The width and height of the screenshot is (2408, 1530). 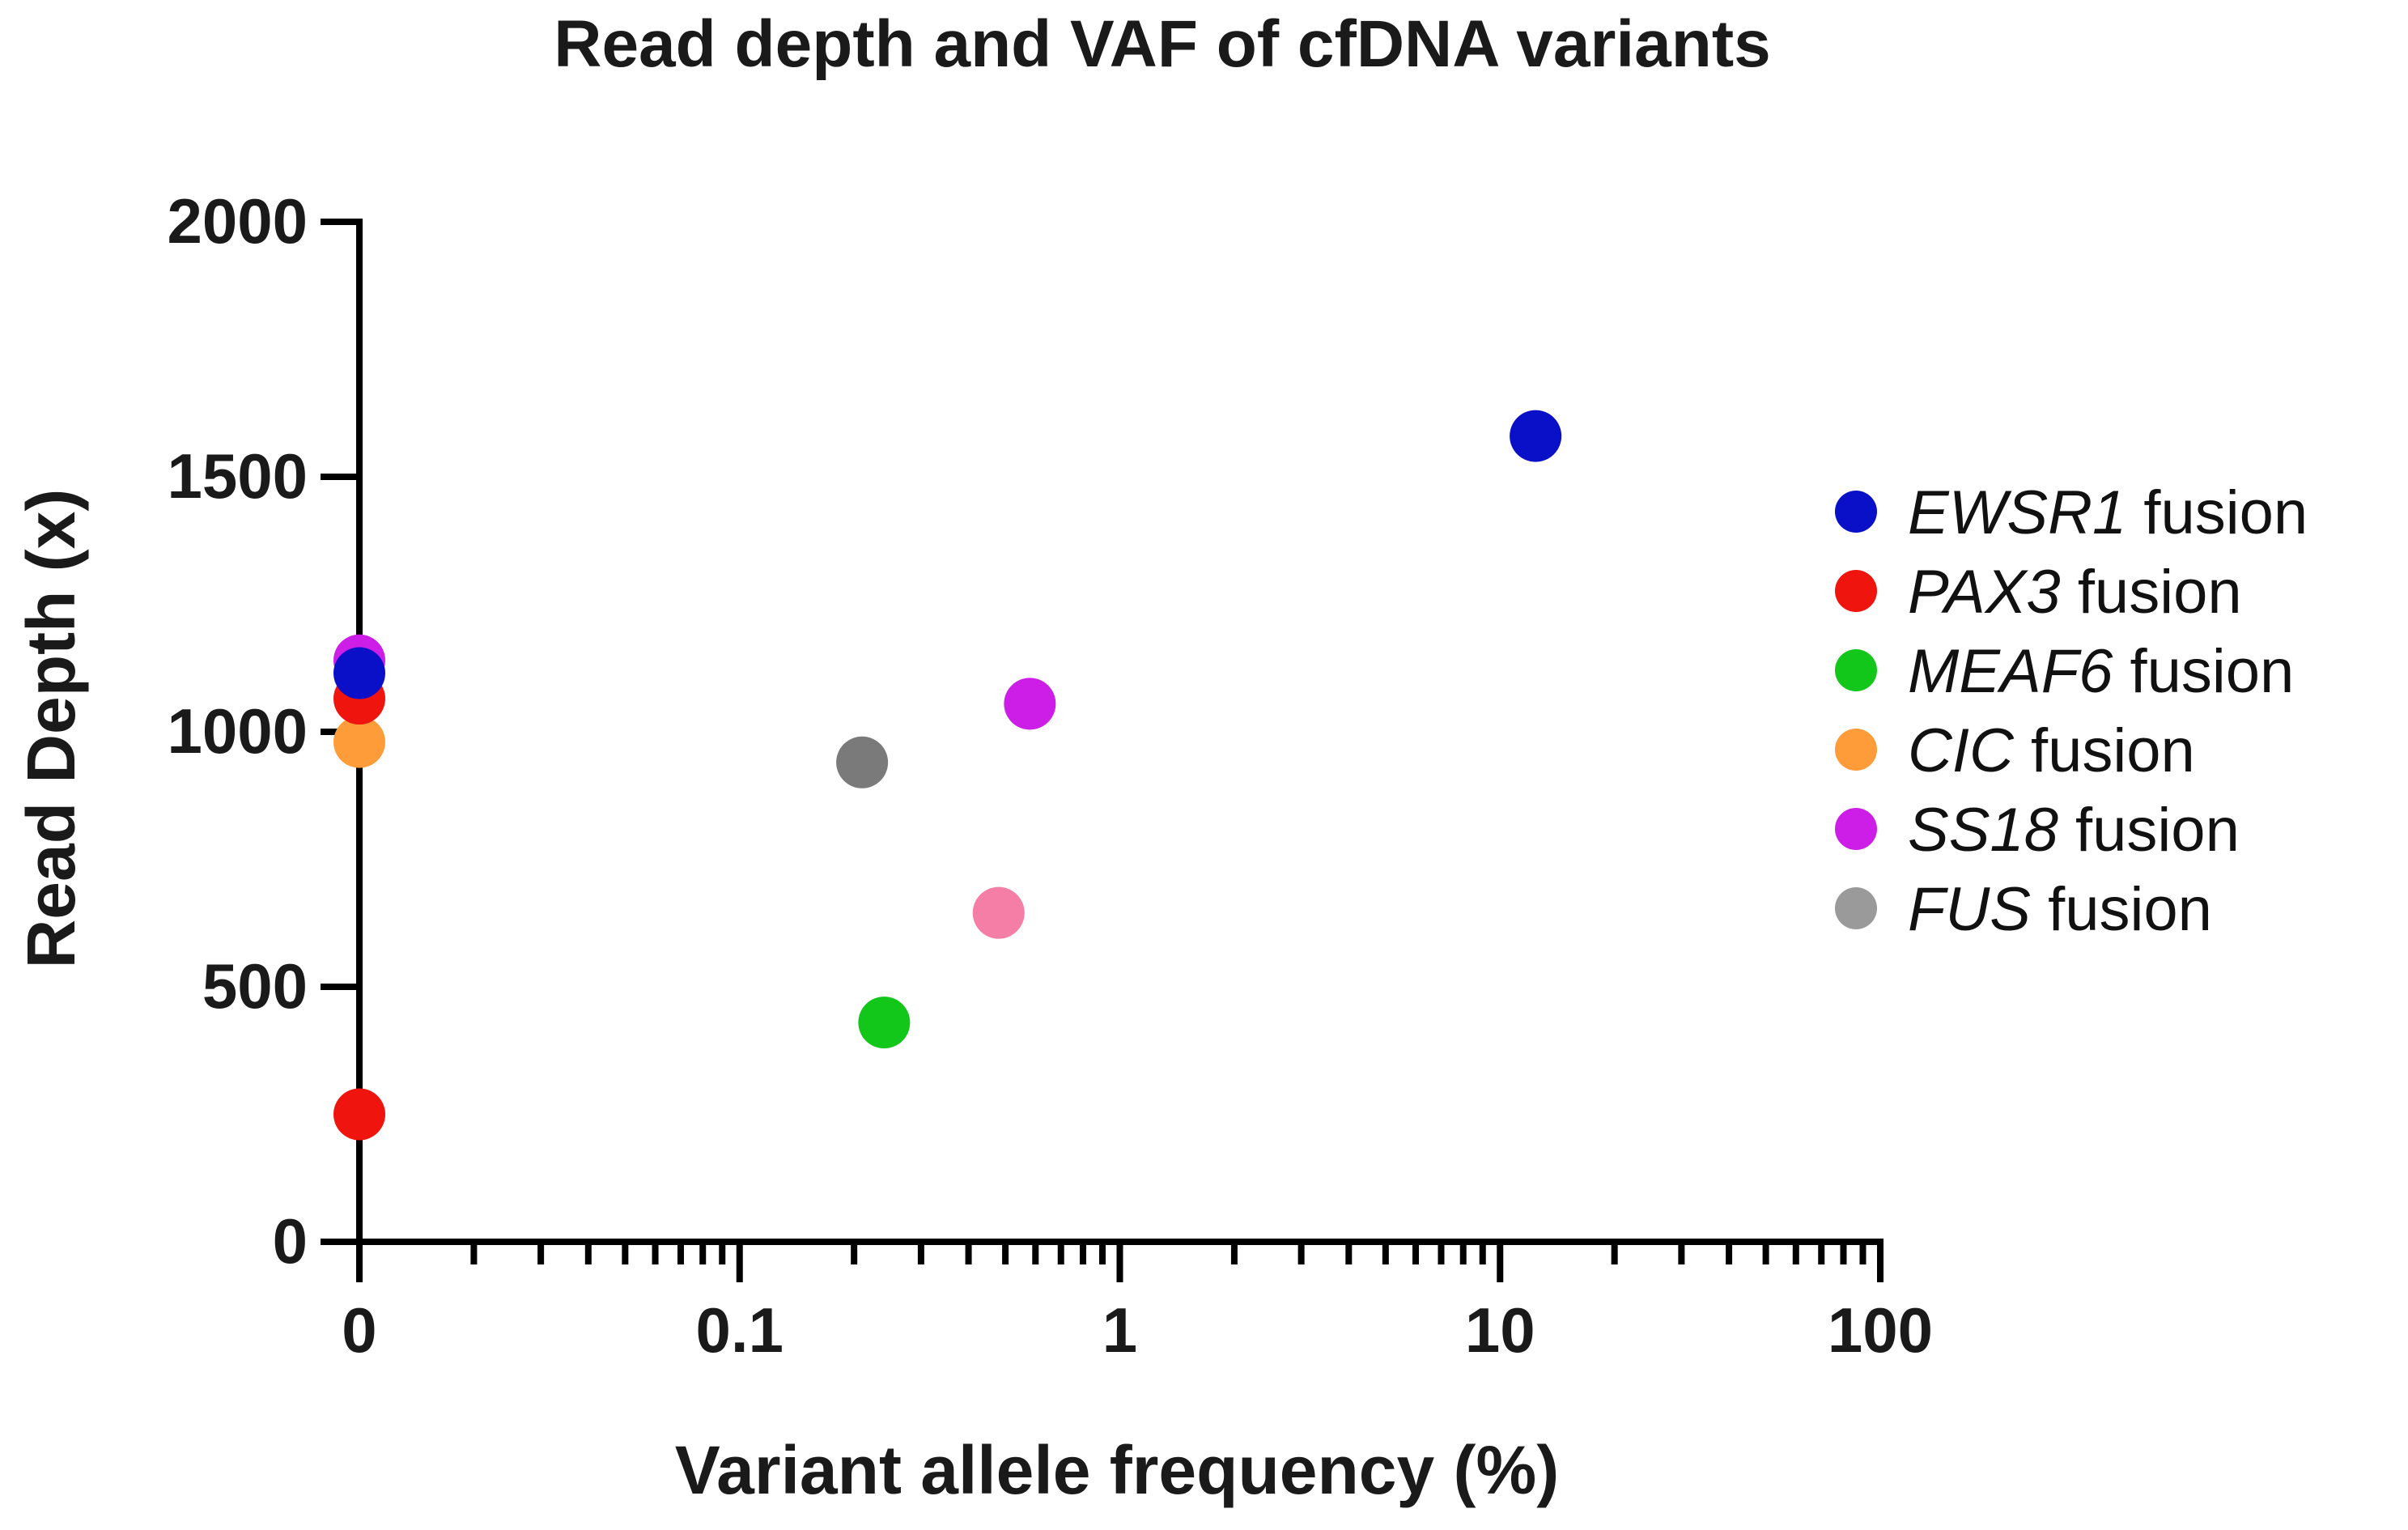 What do you see at coordinates (1500, 1330) in the screenshot?
I see `x-tick-label: 10` at bounding box center [1500, 1330].